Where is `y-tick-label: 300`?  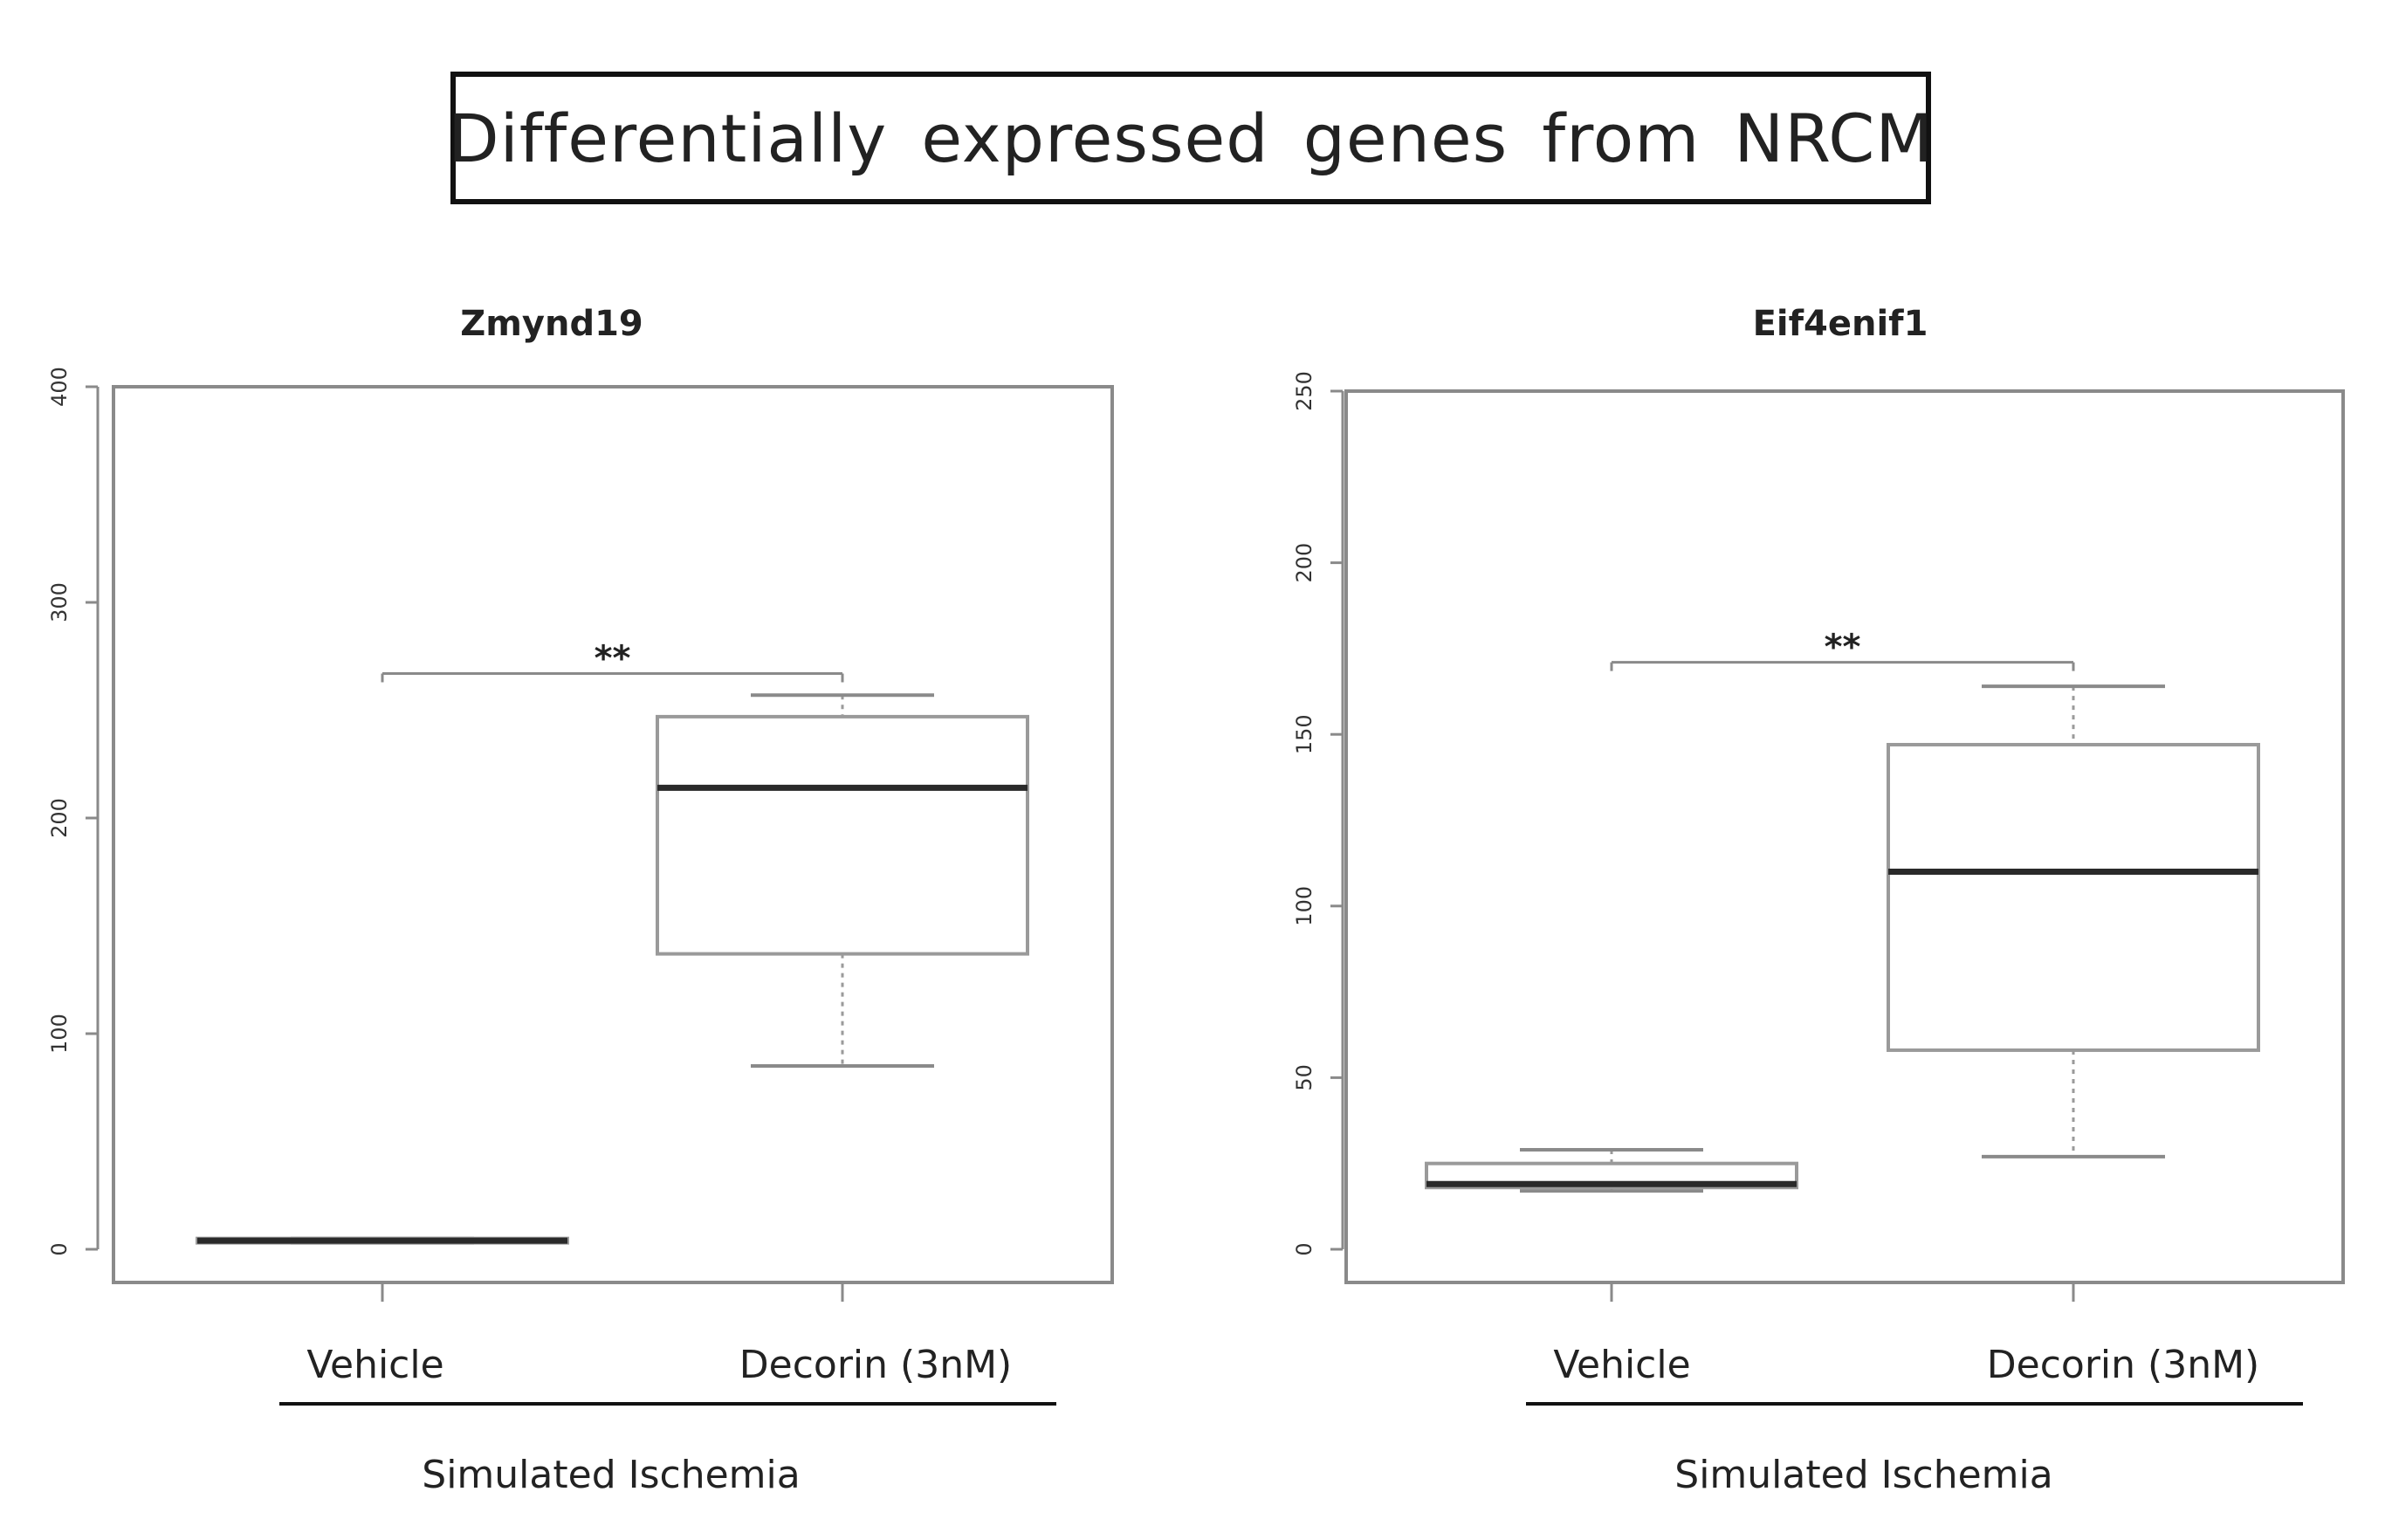 y-tick-label: 300 is located at coordinates (59, 602).